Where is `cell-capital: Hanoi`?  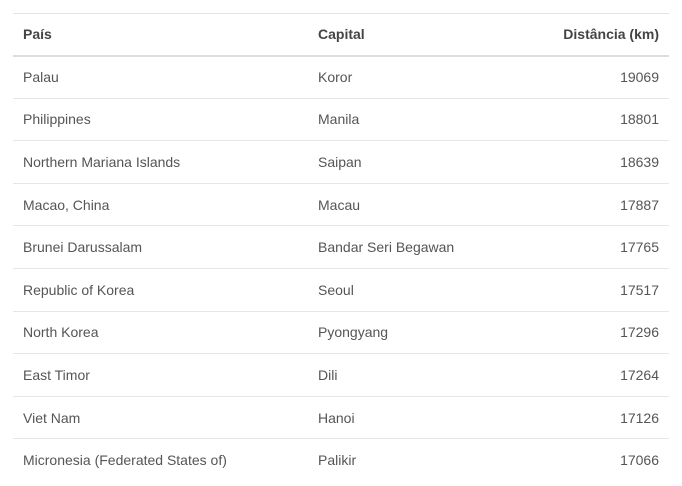
cell-capital: Hanoi is located at coordinates (336, 417).